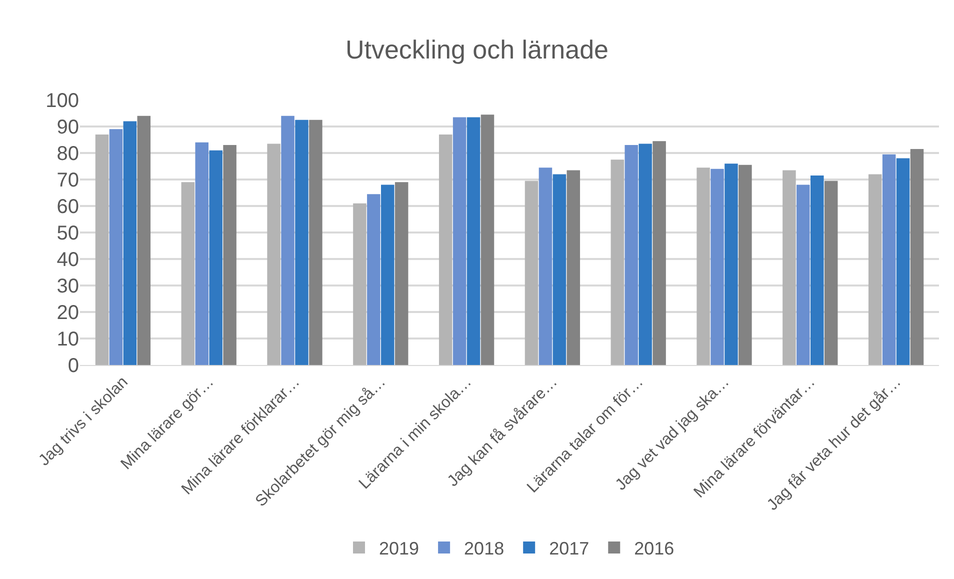 This screenshot has width=954, height=579. What do you see at coordinates (654, 548) in the screenshot?
I see `legend-label: 2016` at bounding box center [654, 548].